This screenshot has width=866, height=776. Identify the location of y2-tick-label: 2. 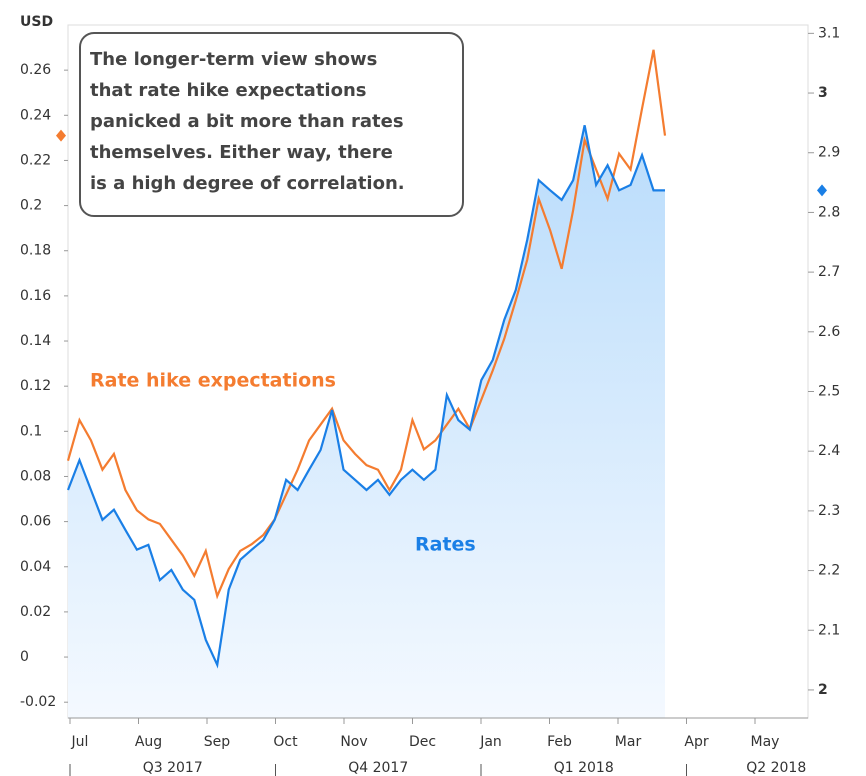
(823, 690).